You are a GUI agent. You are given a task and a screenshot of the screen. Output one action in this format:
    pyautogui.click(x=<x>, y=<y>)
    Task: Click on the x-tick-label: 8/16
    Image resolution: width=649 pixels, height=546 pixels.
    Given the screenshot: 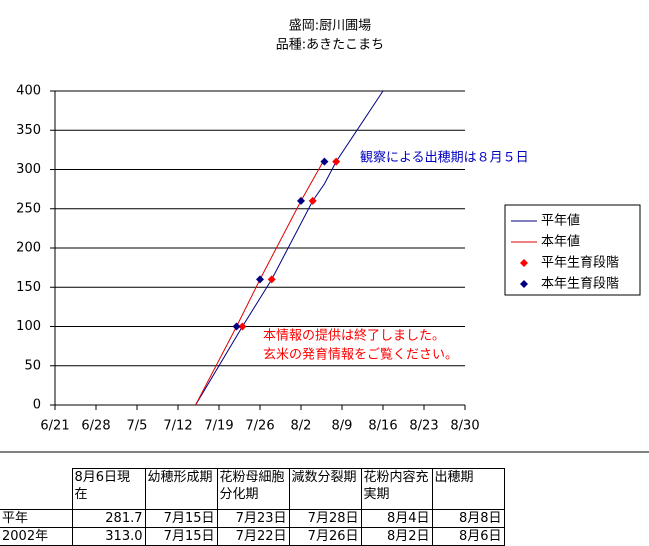 What is the action you would take?
    pyautogui.click(x=382, y=426)
    